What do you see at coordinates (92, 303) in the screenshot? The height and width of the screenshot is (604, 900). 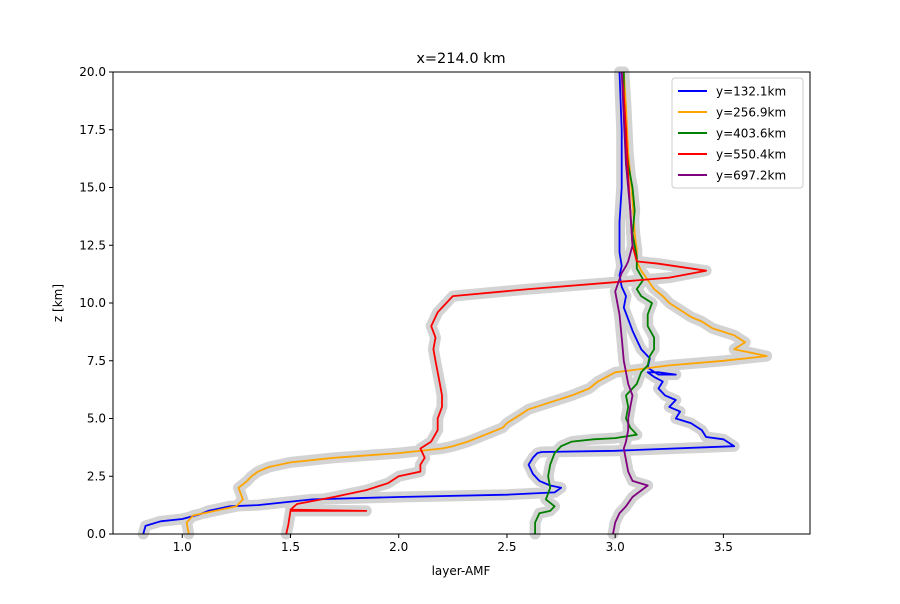 I see `y-tick-label: 10.0` at bounding box center [92, 303].